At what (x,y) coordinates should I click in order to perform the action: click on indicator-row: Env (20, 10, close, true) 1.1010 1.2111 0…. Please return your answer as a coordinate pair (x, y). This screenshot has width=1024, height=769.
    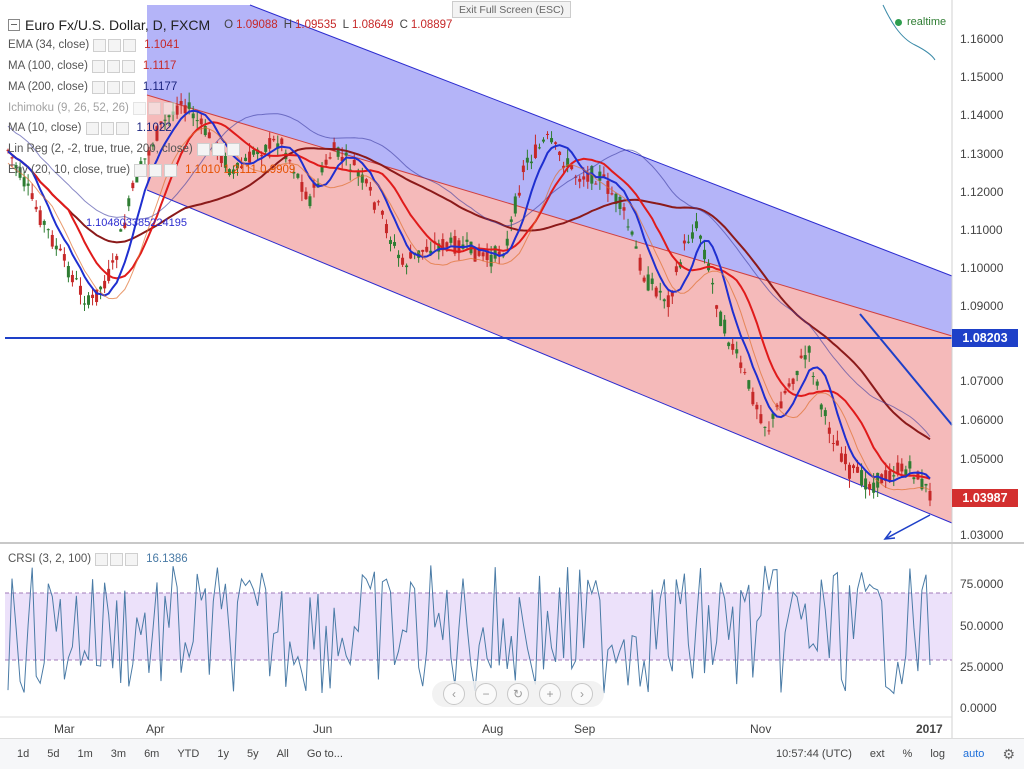
    Looking at the image, I should click on (151, 170).